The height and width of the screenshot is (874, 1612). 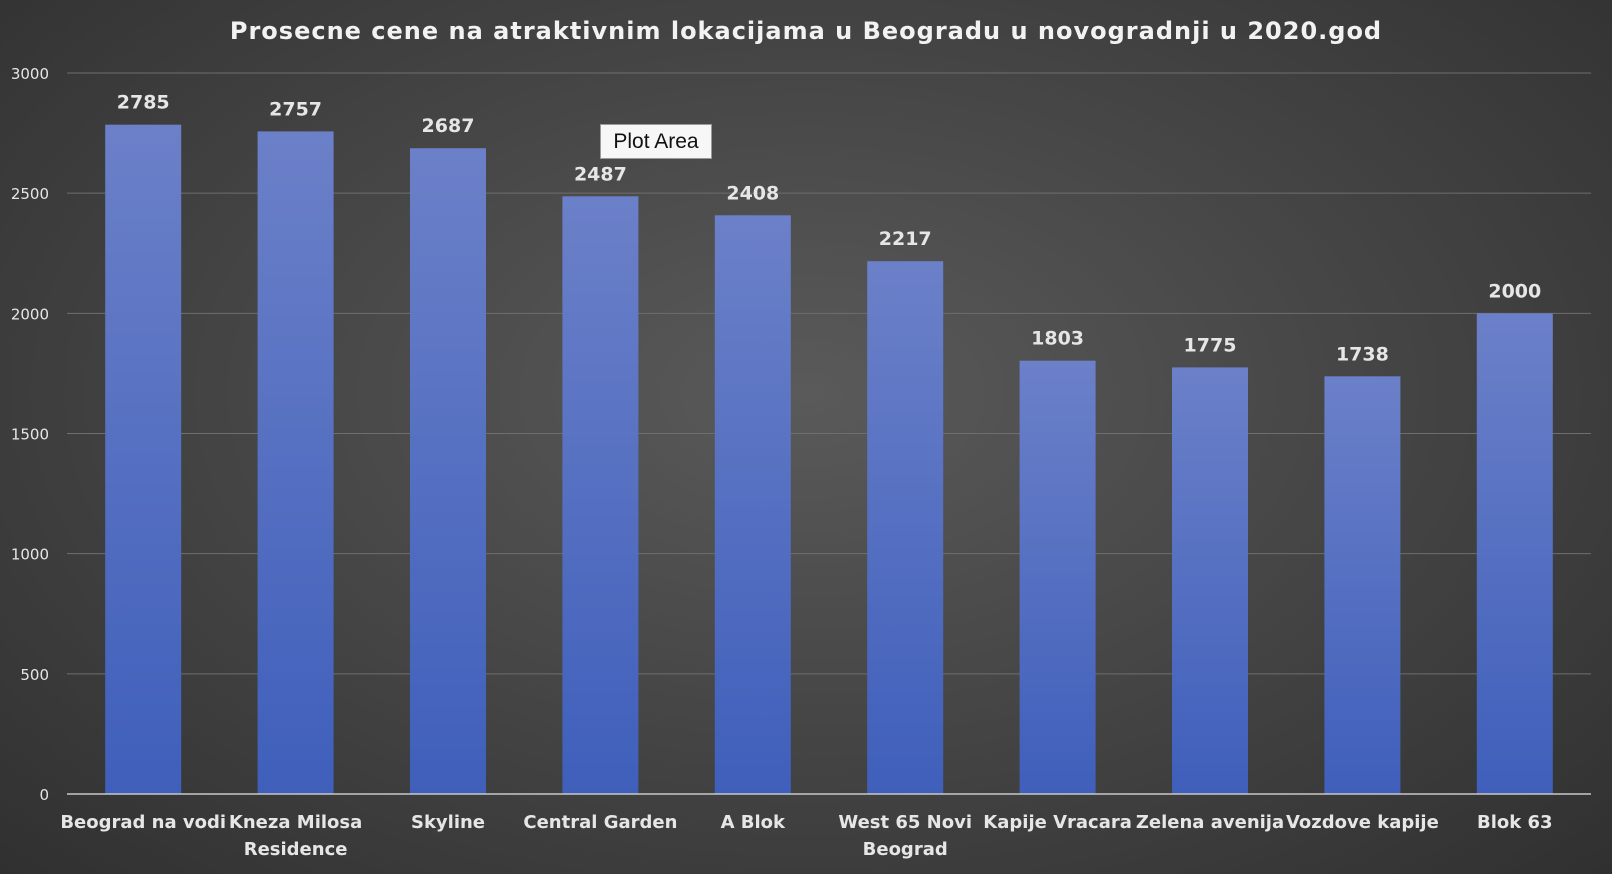 I want to click on y-tick-label: 2000, so click(x=30, y=314).